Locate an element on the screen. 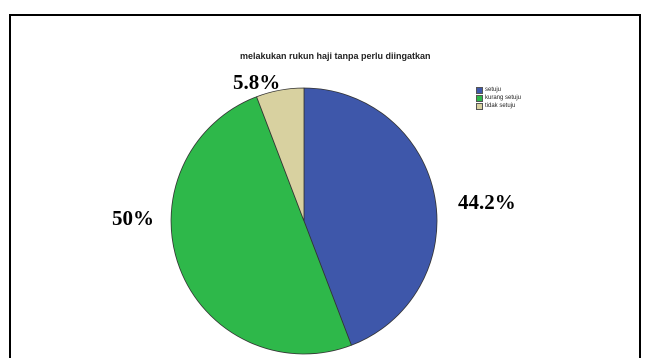 The width and height of the screenshot is (650, 358). legend-label-tidak-setuju: tidak setuju is located at coordinates (500, 106).